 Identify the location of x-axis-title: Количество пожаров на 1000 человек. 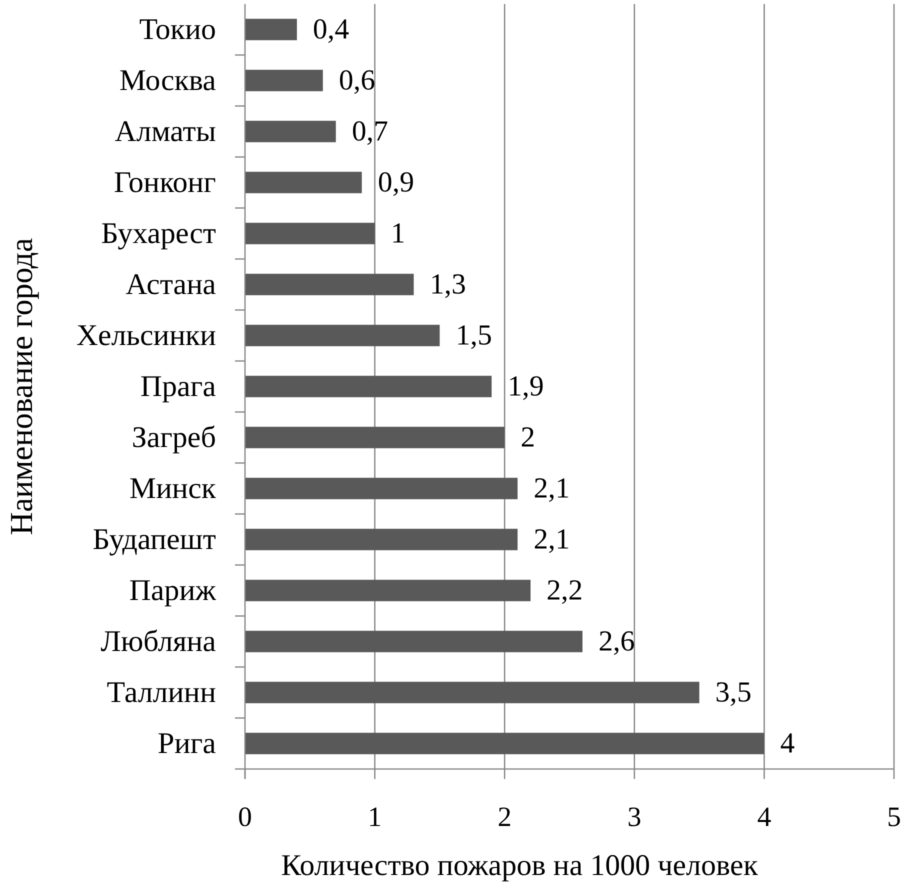
(519, 865).